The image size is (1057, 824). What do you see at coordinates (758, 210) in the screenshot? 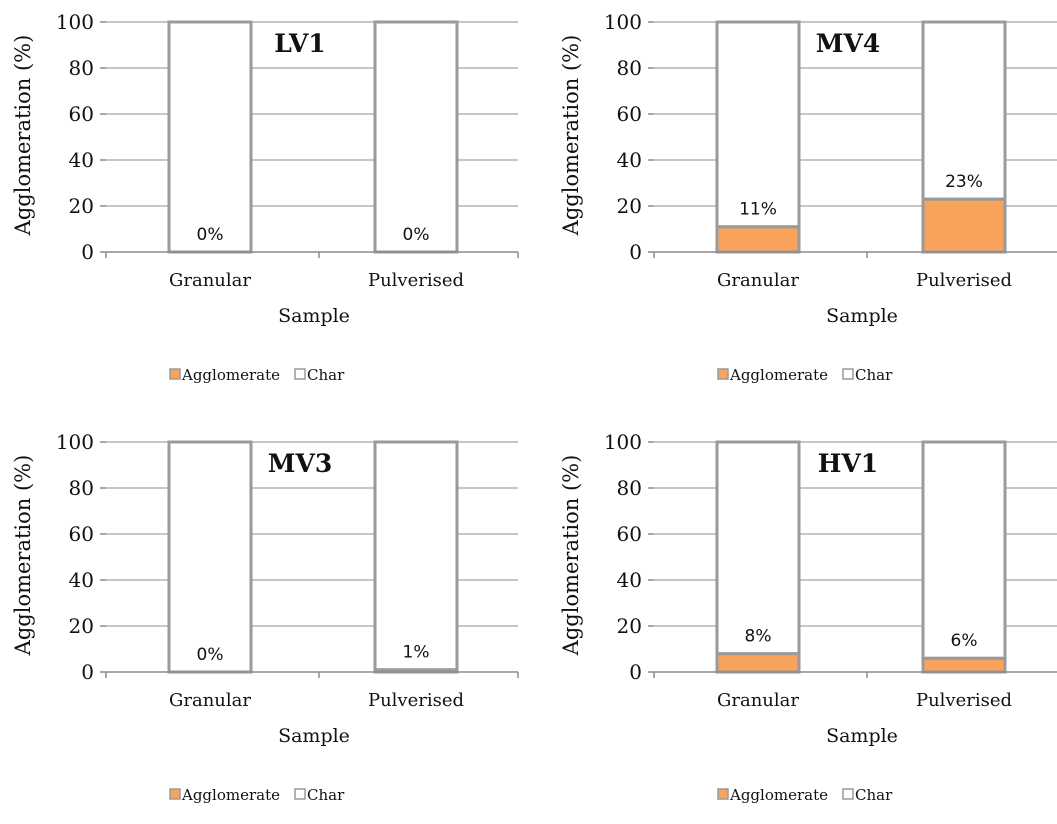
I see `data-label-granular: 11%` at bounding box center [758, 210].